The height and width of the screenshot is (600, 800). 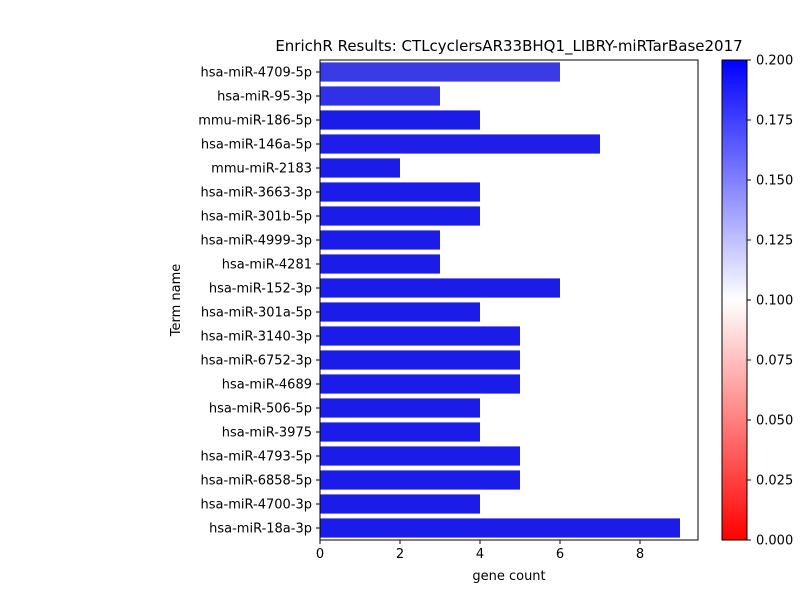 I want to click on colorbar-tick-label: 0.000, so click(x=774, y=541).